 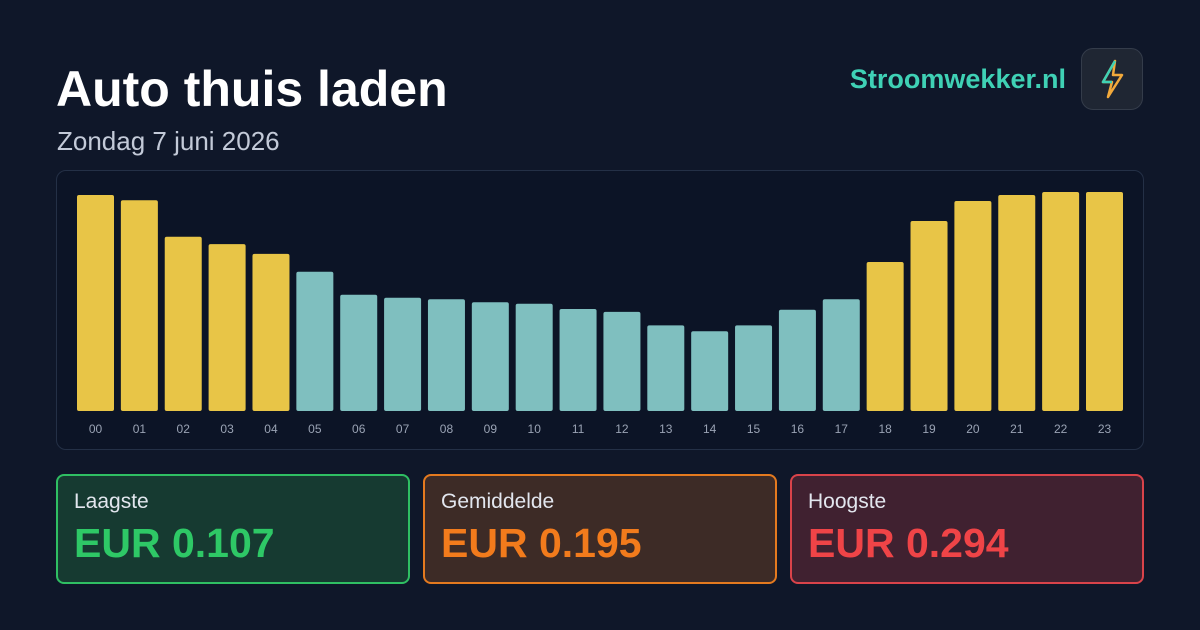 What do you see at coordinates (622, 429) in the screenshot?
I see `x-tick-label: 12` at bounding box center [622, 429].